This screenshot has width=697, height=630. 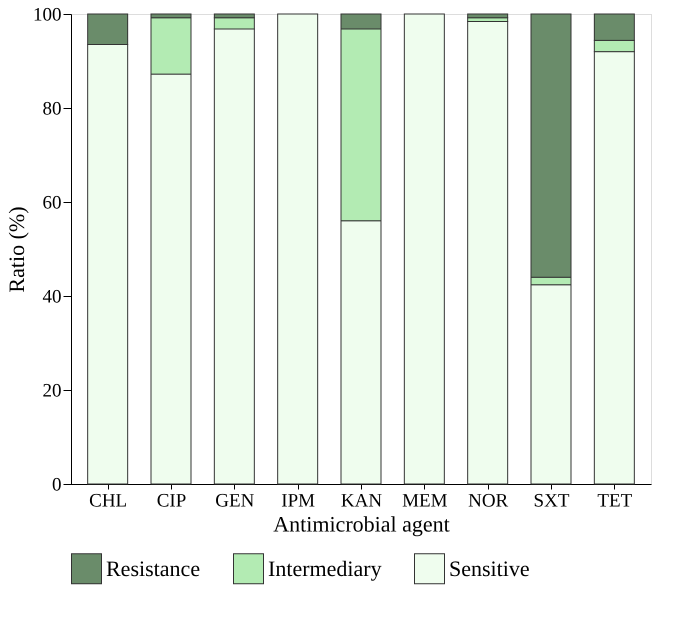 What do you see at coordinates (235, 501) in the screenshot?
I see `x-tick-label: GEN` at bounding box center [235, 501].